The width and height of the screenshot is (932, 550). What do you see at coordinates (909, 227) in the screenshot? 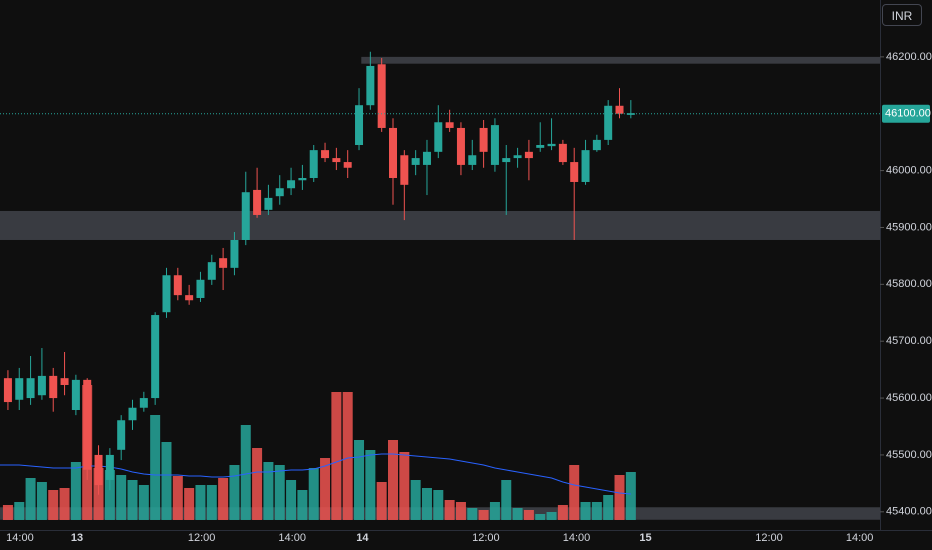
I see `y-tick-label: 45900.00` at bounding box center [909, 227].